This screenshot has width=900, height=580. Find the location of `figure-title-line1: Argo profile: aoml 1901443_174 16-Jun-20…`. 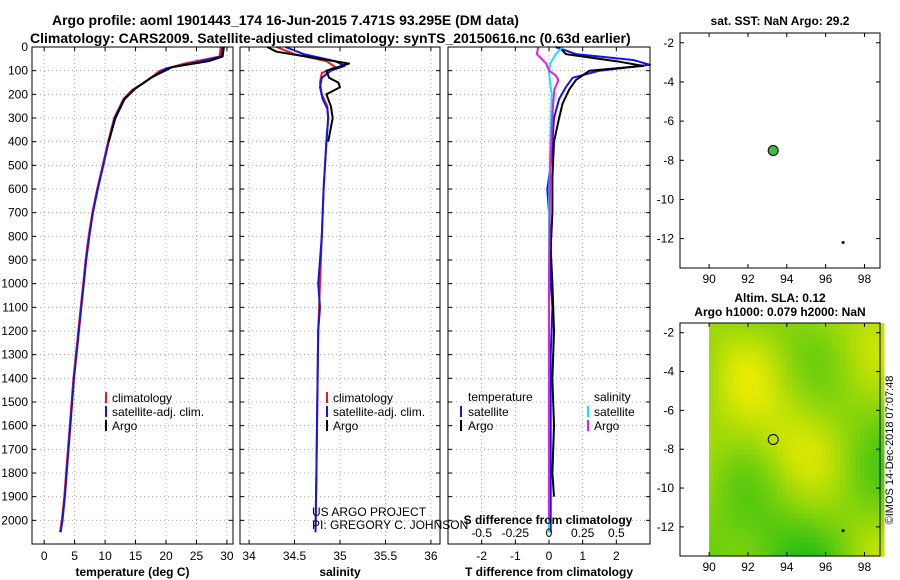

figure-title-line1: Argo profile: aoml 1901443_174 16-Jun-20… is located at coordinates (285, 20).